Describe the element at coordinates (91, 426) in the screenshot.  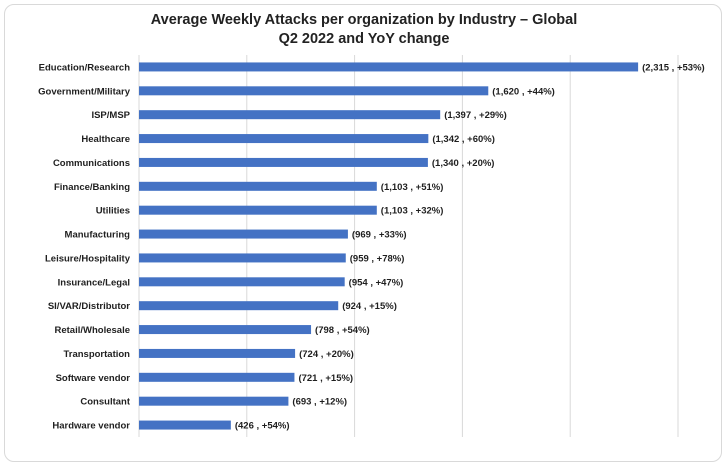
I see `category-label: Hardware vendor` at that location.